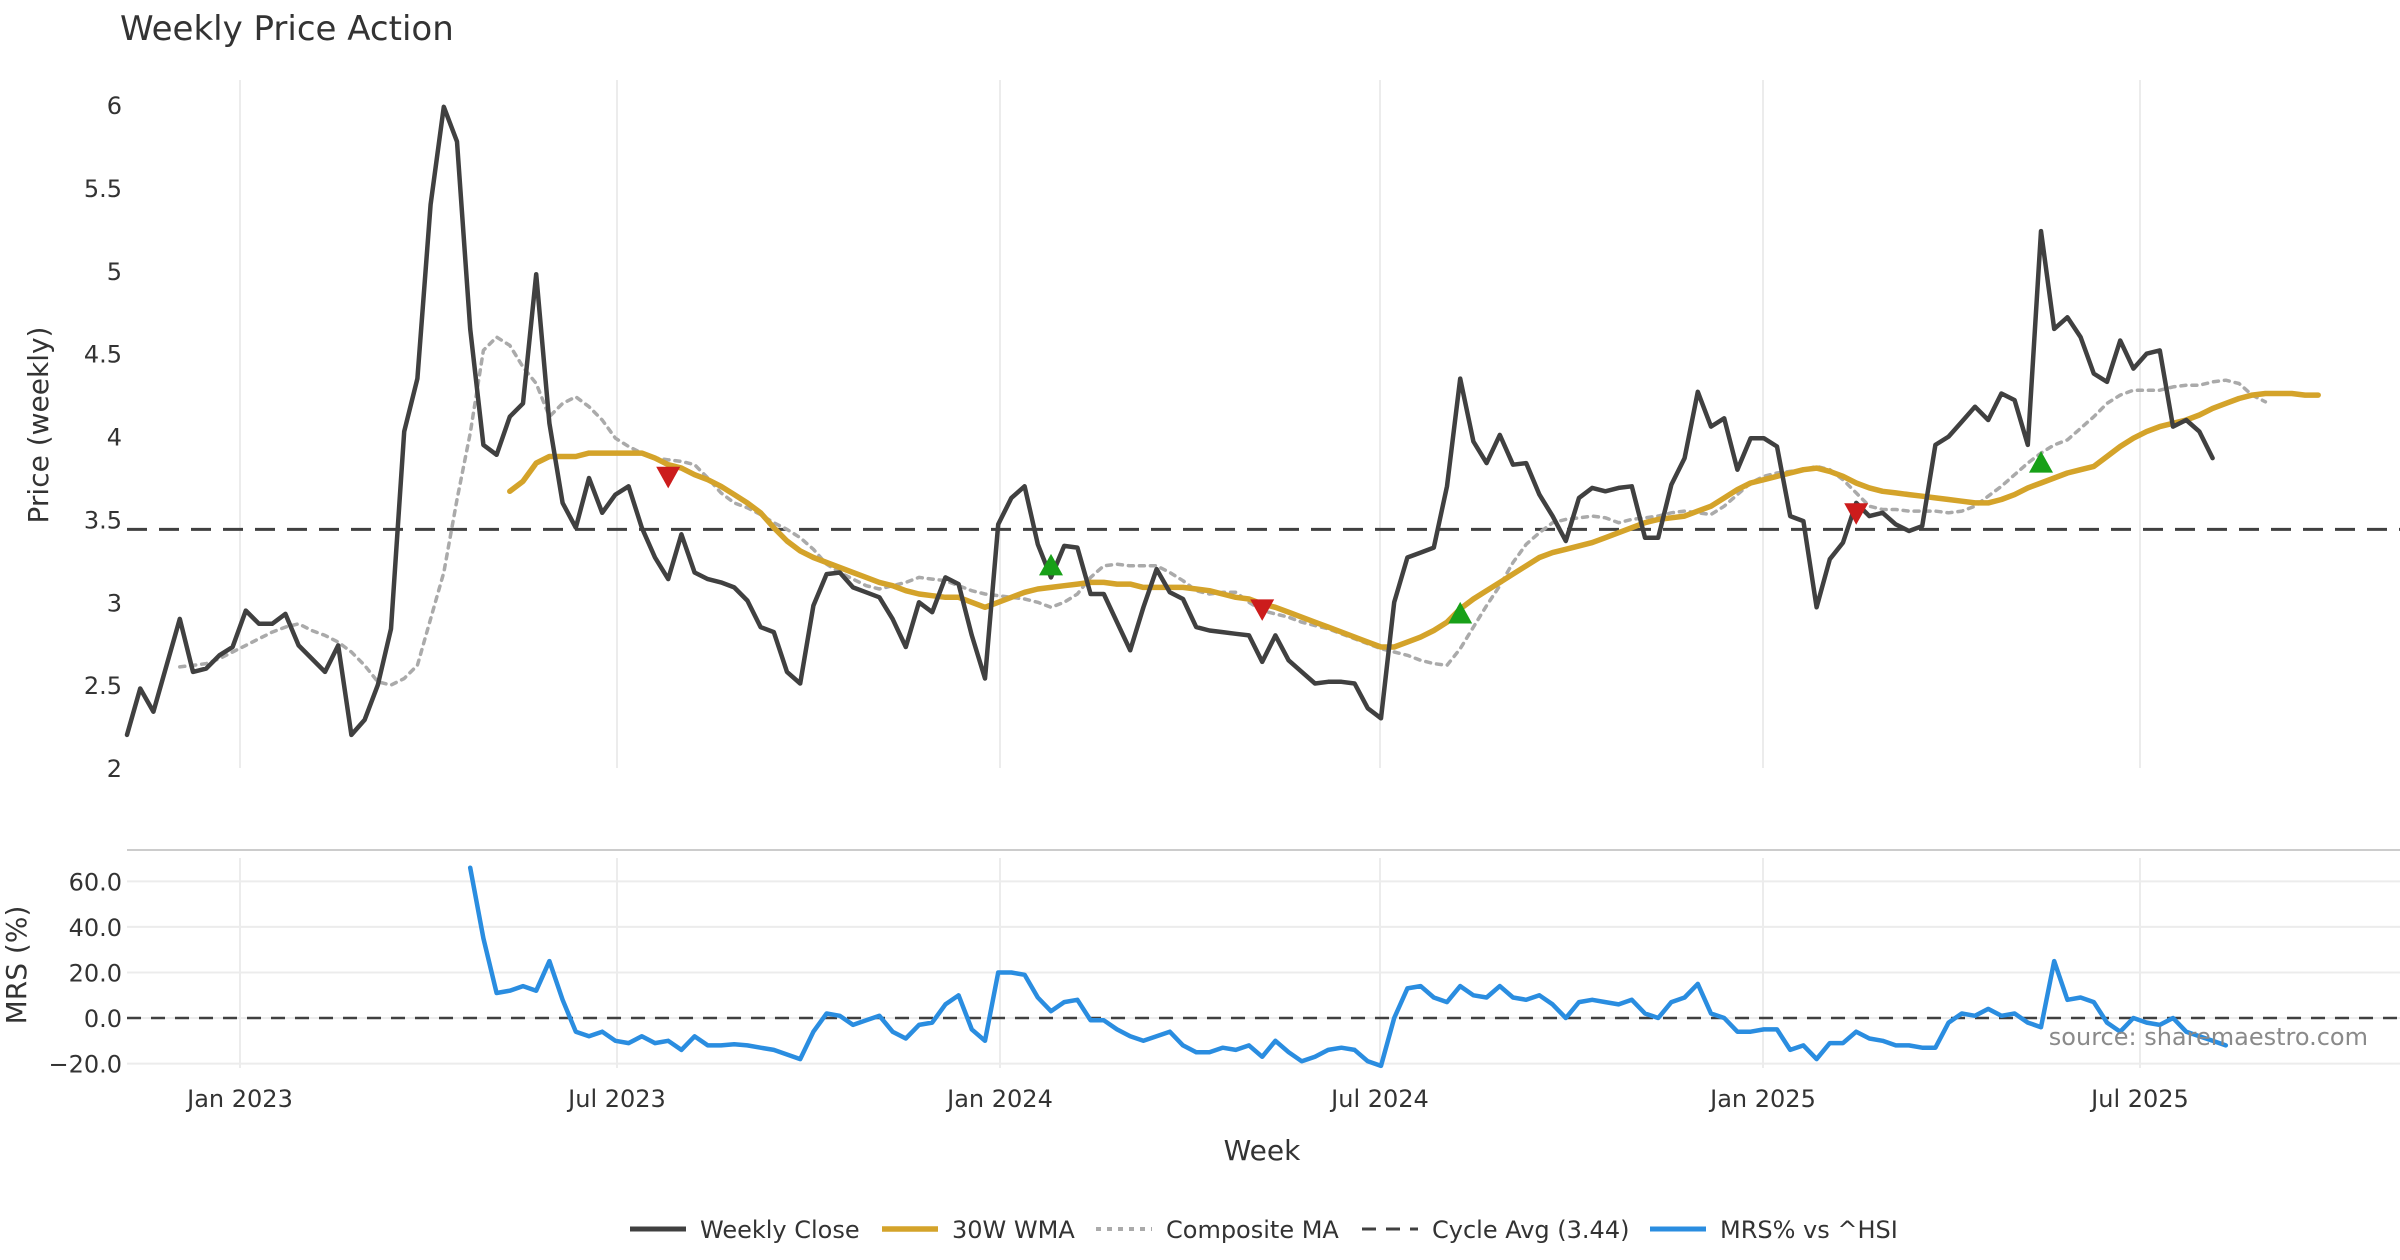 This screenshot has width=2400, height=1260. I want to click on price-y-tick-label: 5.5, so click(103, 189).